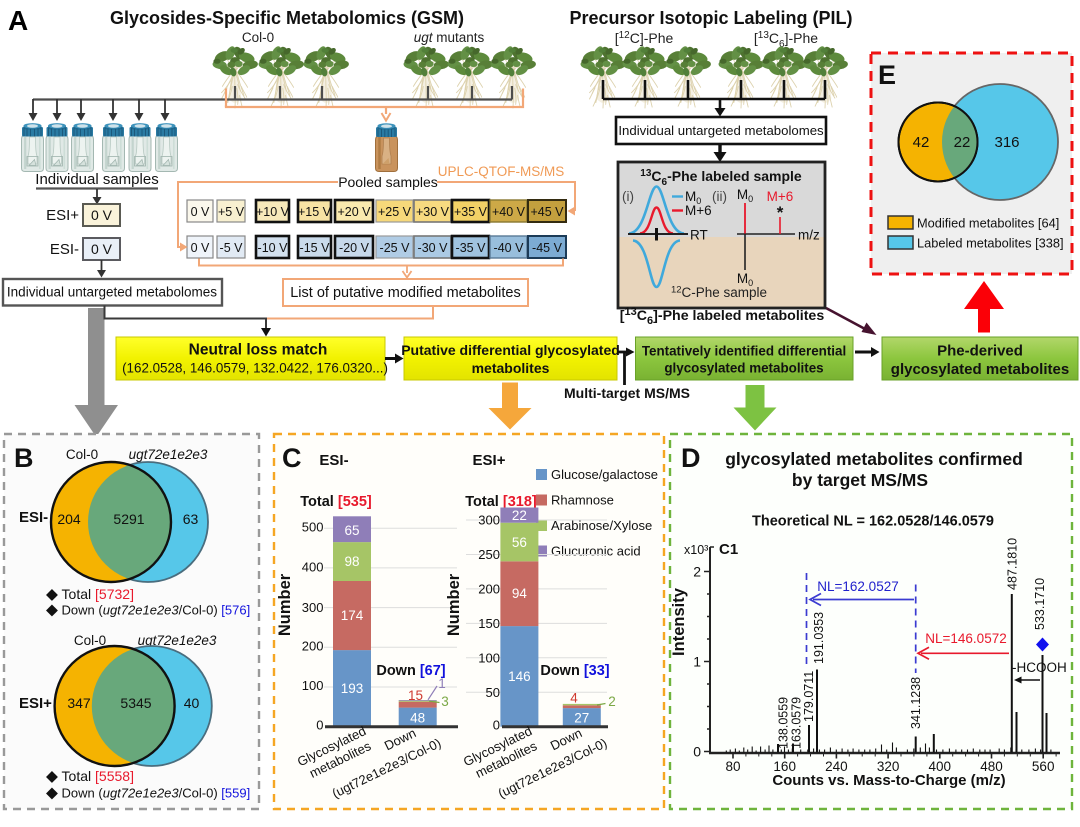 The width and height of the screenshot is (1080, 827). I want to click on svg-text:glycosylated metabolites confi: glycosylated metabolites confirmed, so click(874, 459).